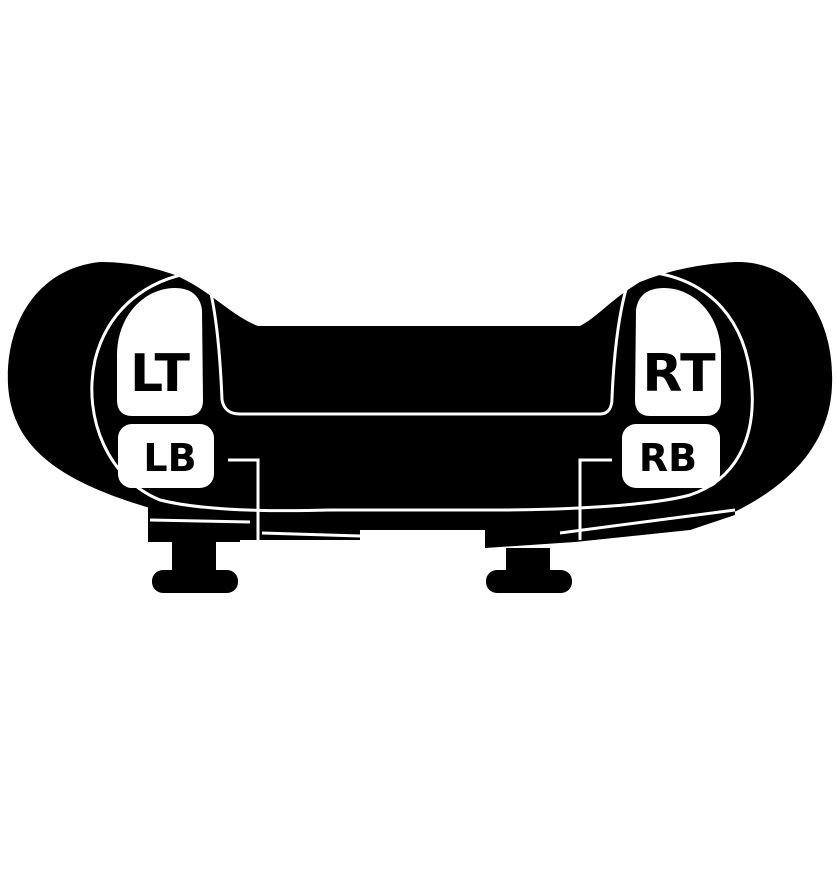  Describe the element at coordinates (668, 458) in the screenshot. I see `right-bumper-label: RB` at that location.